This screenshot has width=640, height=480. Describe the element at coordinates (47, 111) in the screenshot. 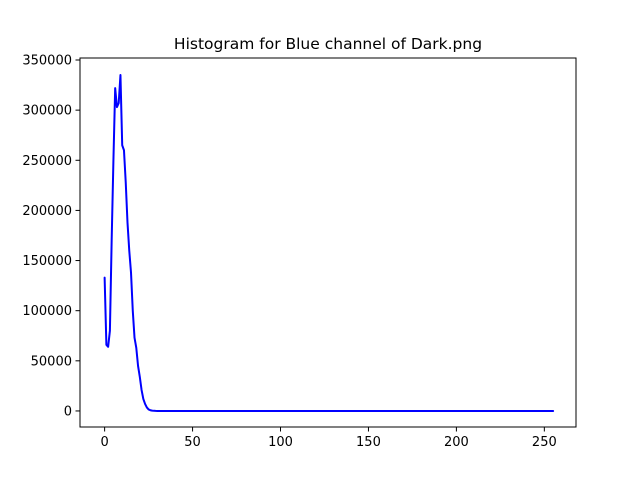

I see `y-tick-label: 300000` at that location.